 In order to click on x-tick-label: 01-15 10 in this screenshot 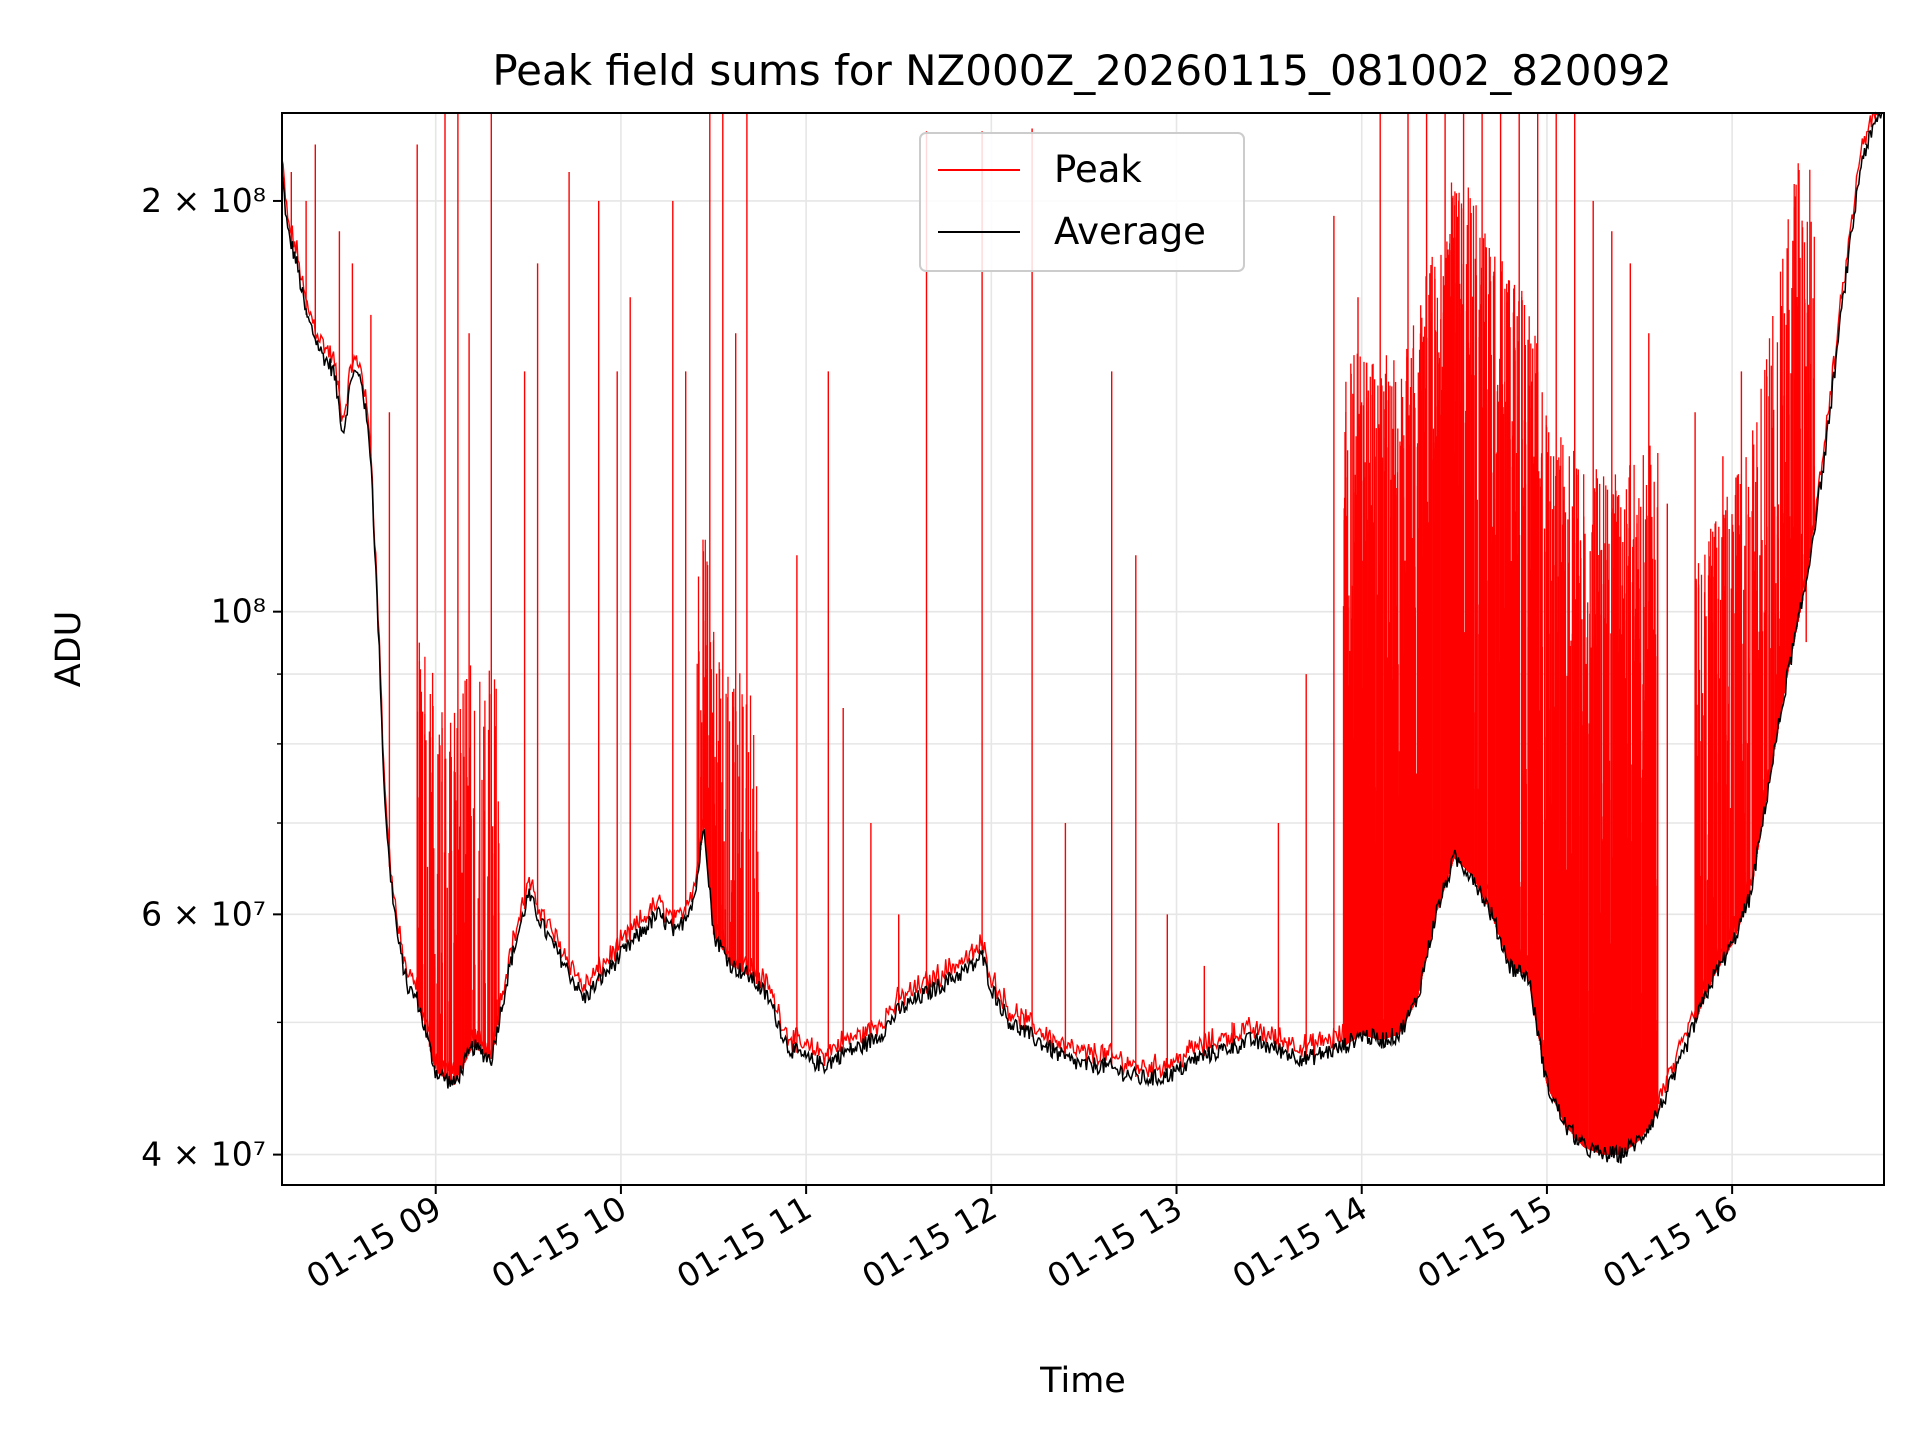, I will do `click(559, 1242)`.